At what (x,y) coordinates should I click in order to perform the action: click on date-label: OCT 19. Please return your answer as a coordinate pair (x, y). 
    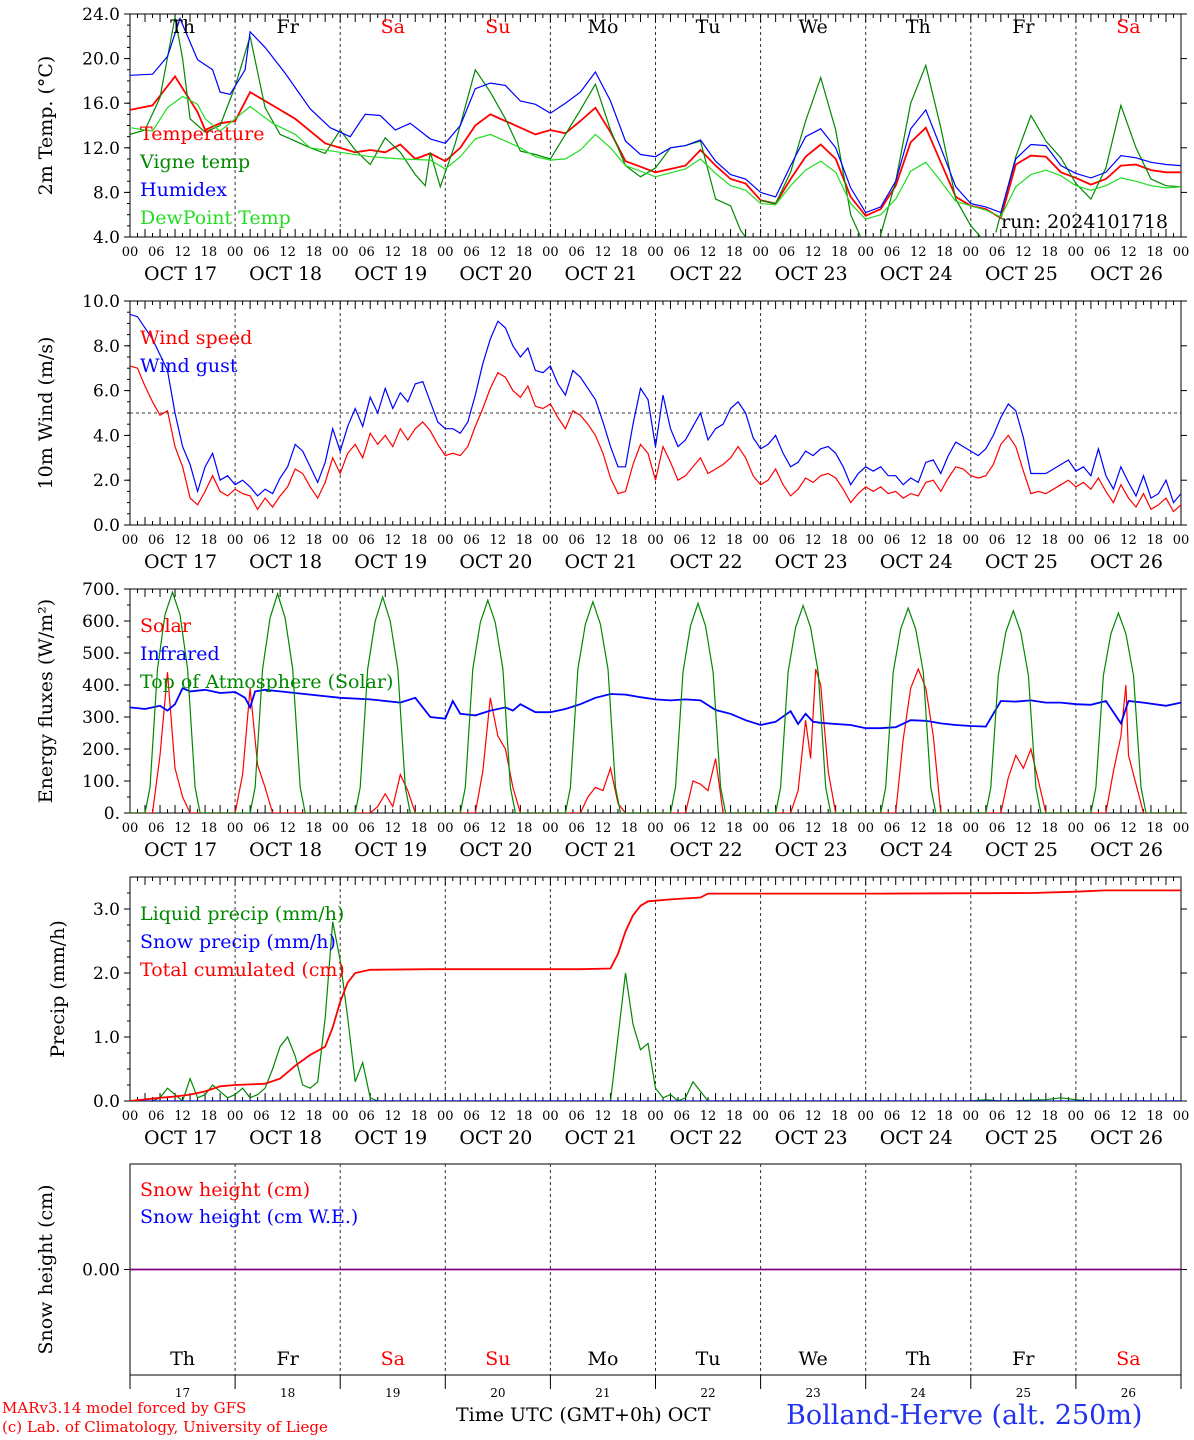
    Looking at the image, I should click on (390, 850).